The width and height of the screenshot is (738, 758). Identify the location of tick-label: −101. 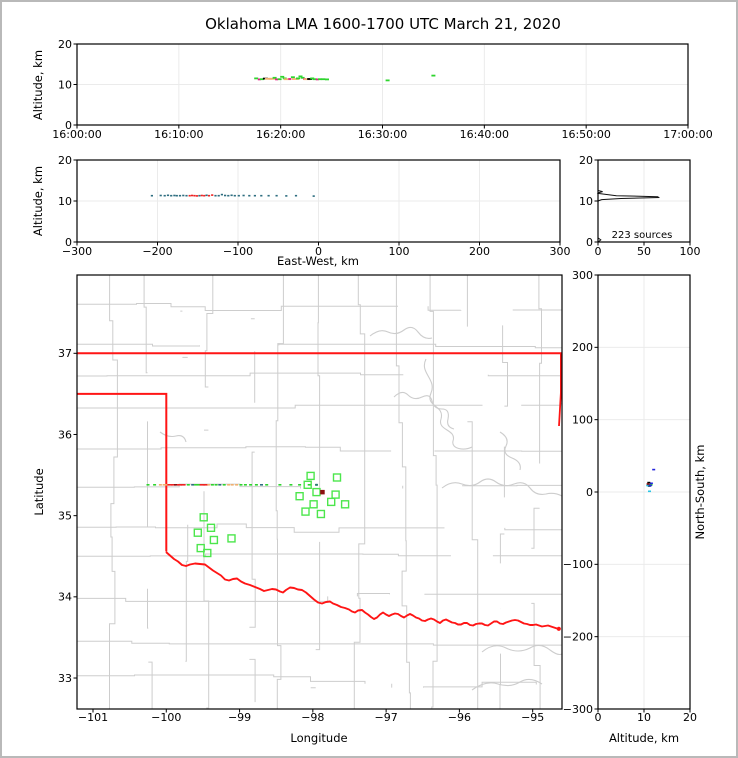
(93, 717).